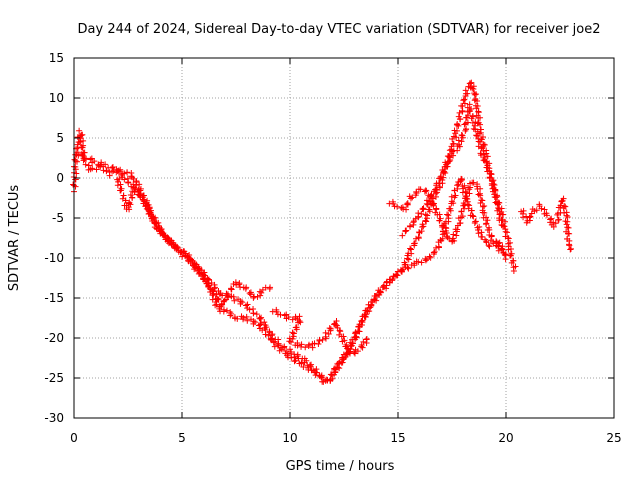 This screenshot has width=640, height=480. What do you see at coordinates (613, 438) in the screenshot?
I see `x-tick-label: 25` at bounding box center [613, 438].